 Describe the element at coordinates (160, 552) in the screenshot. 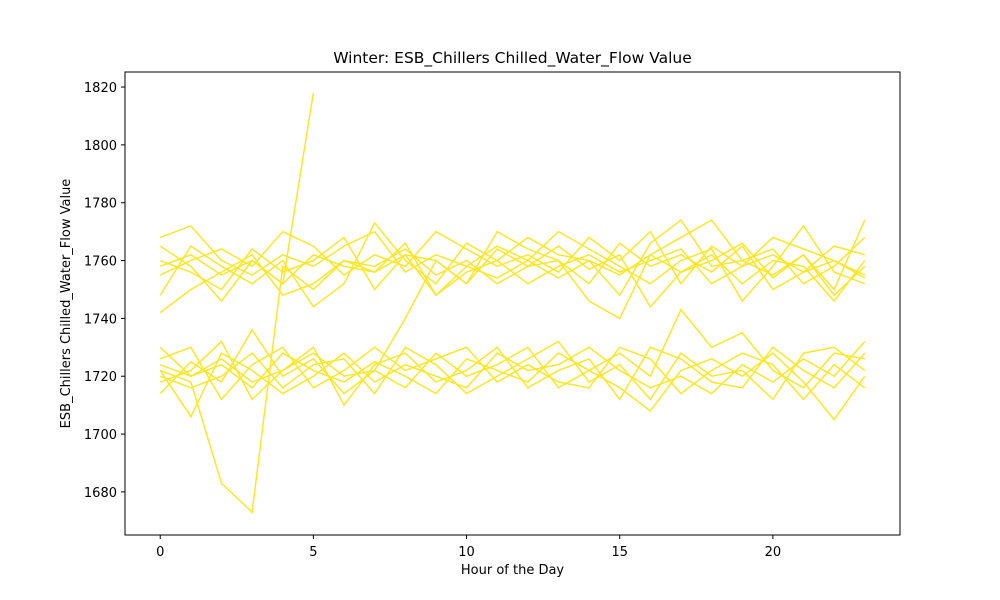

I see `x-tick-label: 0` at that location.